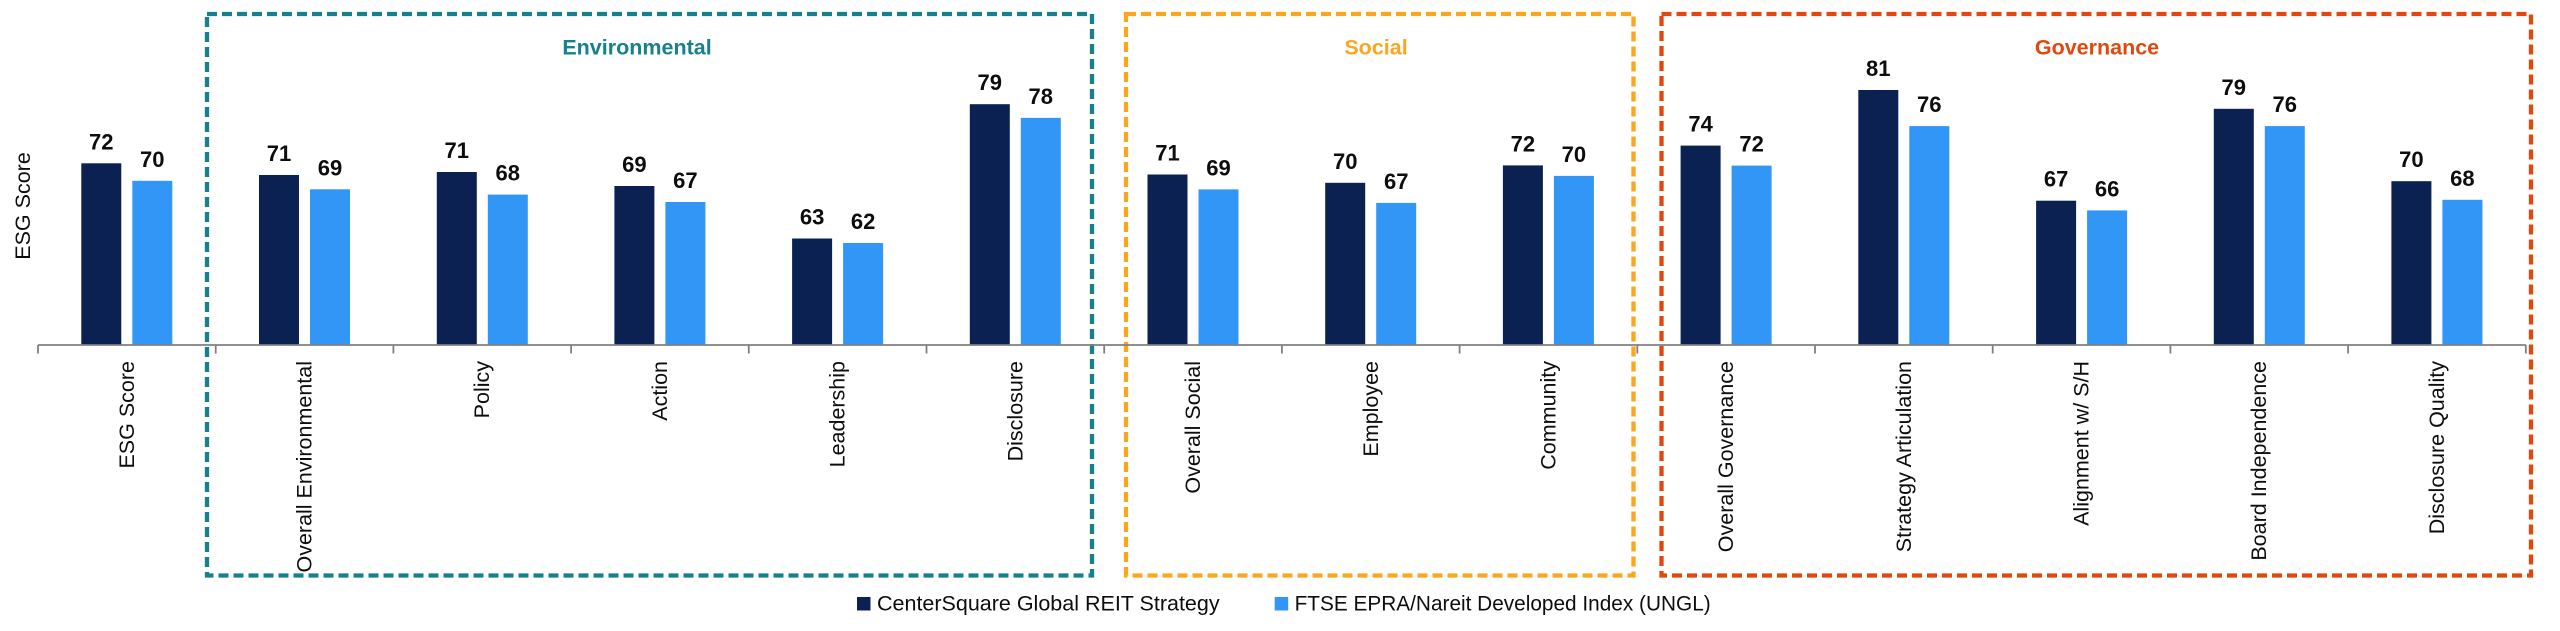 The width and height of the screenshot is (2560, 631). Describe the element at coordinates (2082, 443) in the screenshot. I see `svg-text: Alignment w/ S/H` at that location.